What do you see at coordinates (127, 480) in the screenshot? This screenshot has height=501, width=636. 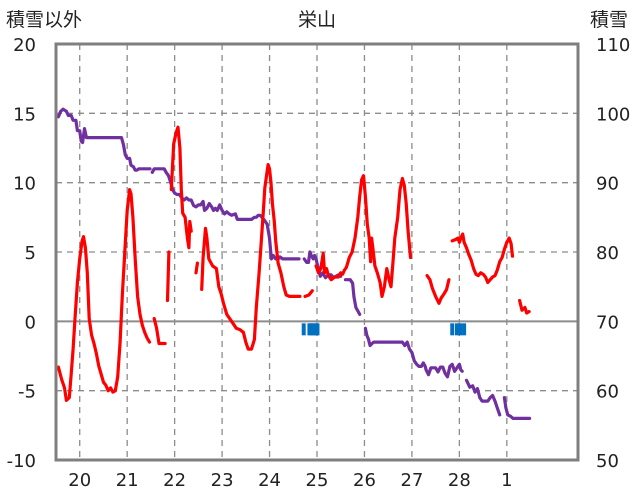 I see `x-tick-label: 21` at bounding box center [127, 480].